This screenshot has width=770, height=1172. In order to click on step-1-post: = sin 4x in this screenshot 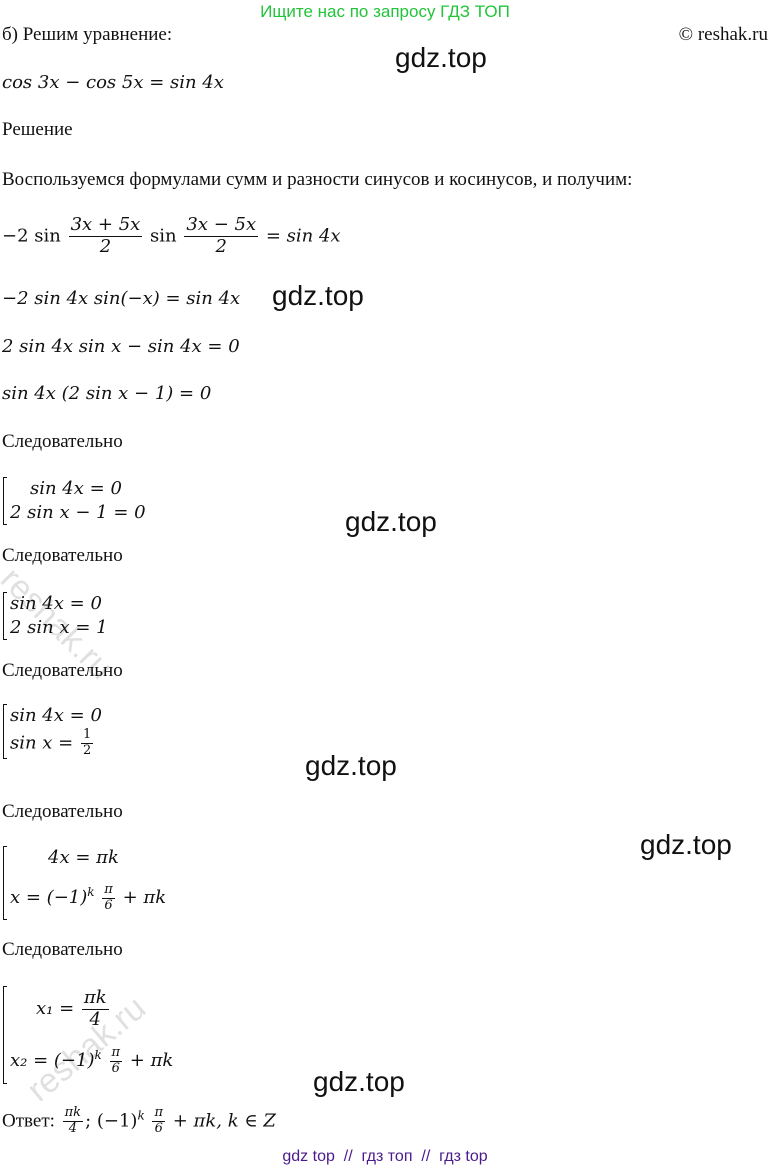, I will do `click(303, 236)`.